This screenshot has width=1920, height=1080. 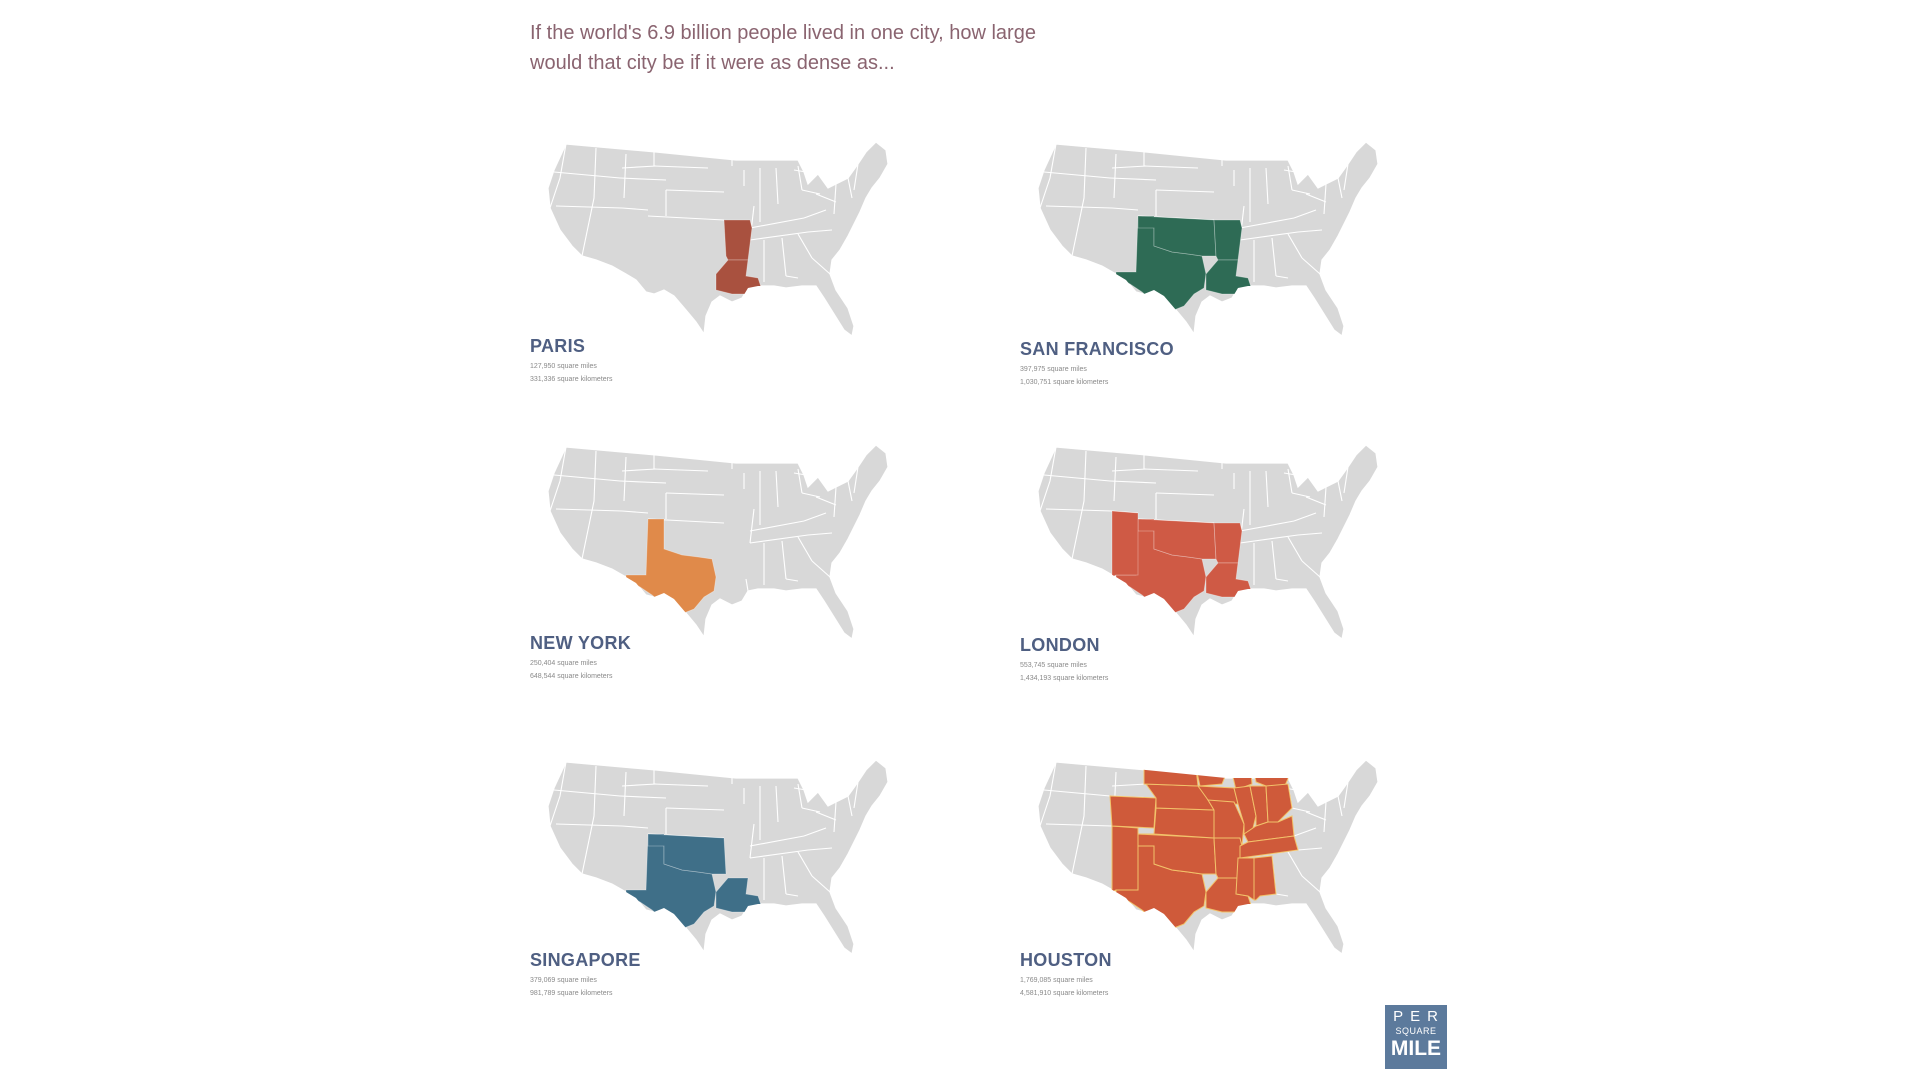 What do you see at coordinates (718, 239) in the screenshot?
I see `us-outline` at bounding box center [718, 239].